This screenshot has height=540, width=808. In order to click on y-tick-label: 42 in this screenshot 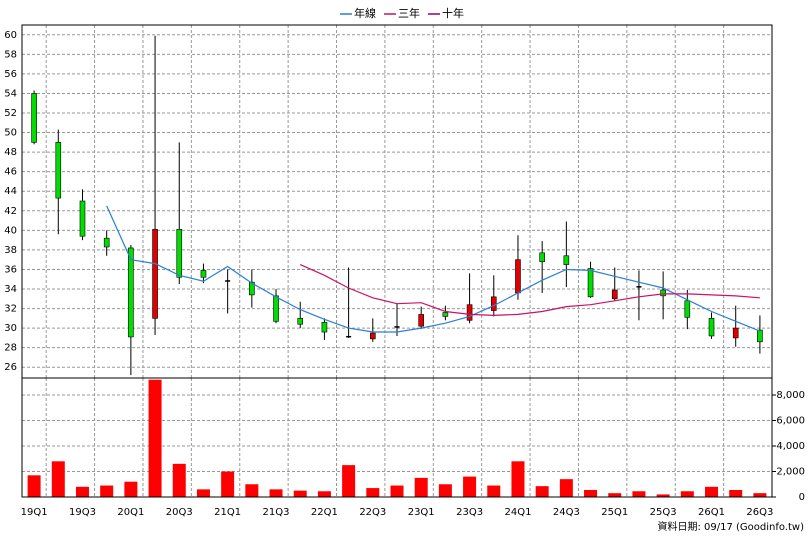, I will do `click(10, 211)`.